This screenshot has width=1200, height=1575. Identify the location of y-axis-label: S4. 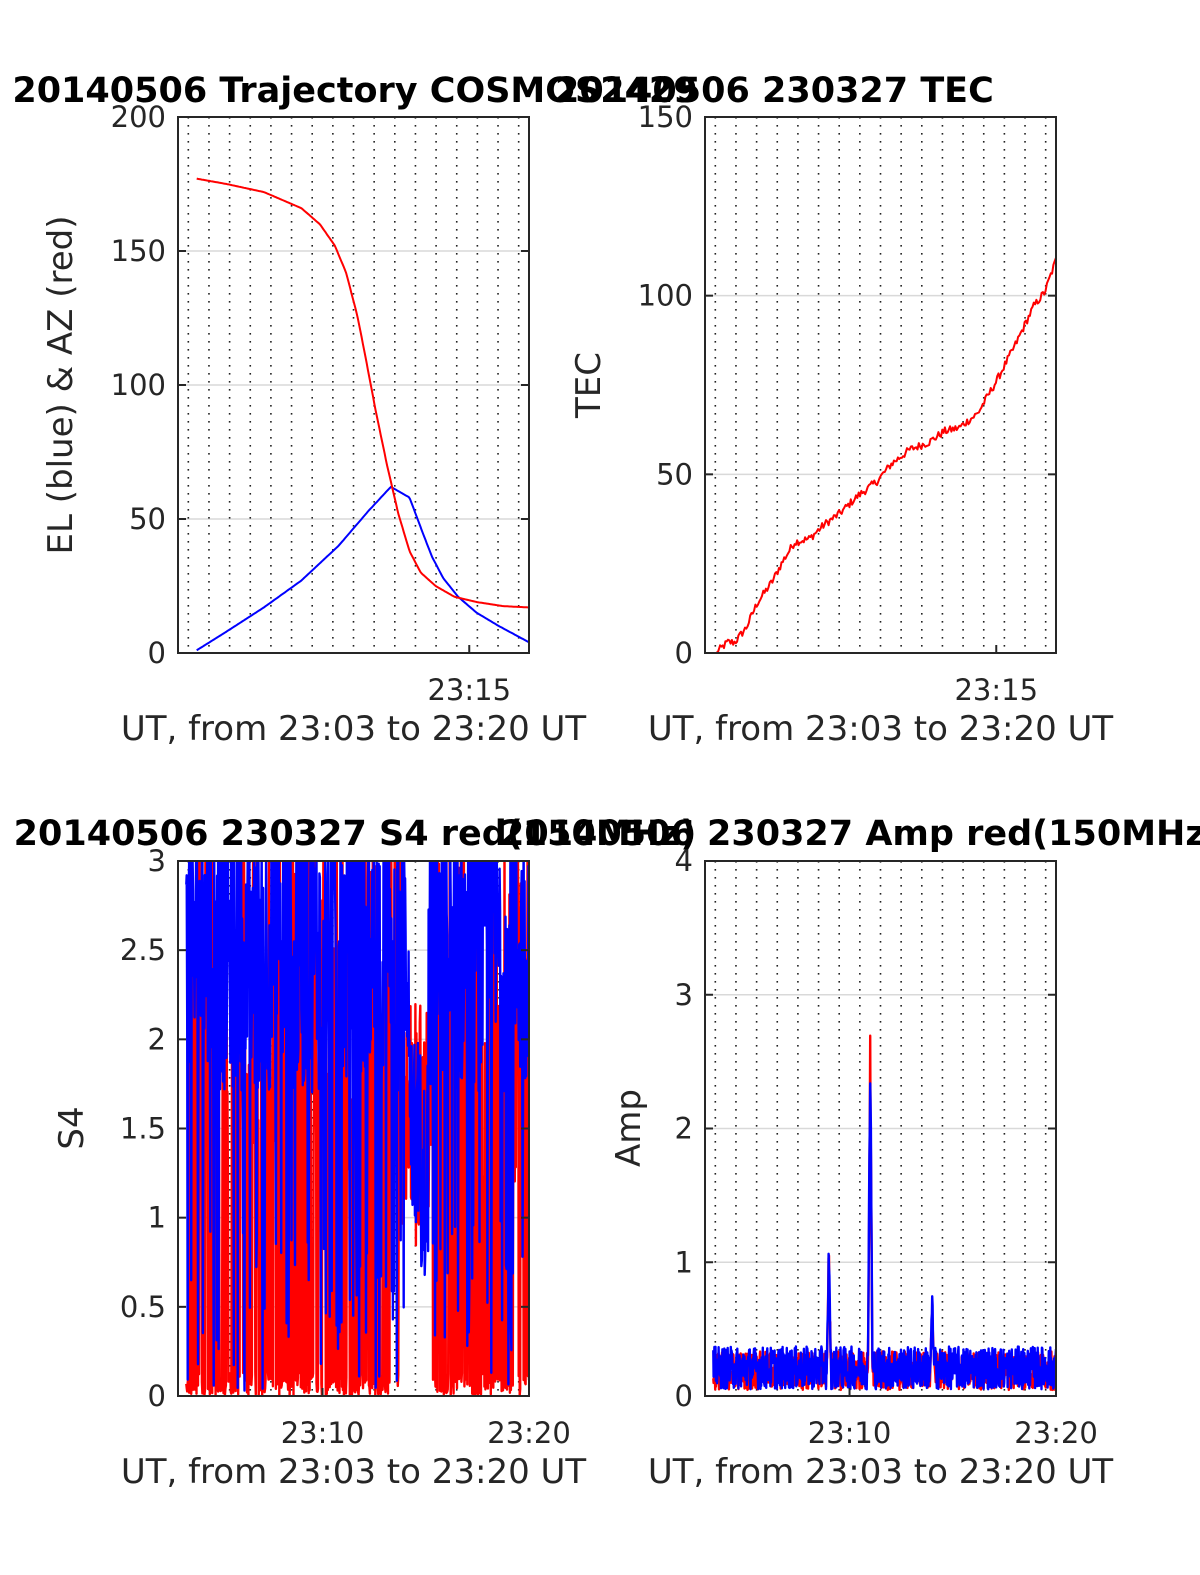
(72, 1127).